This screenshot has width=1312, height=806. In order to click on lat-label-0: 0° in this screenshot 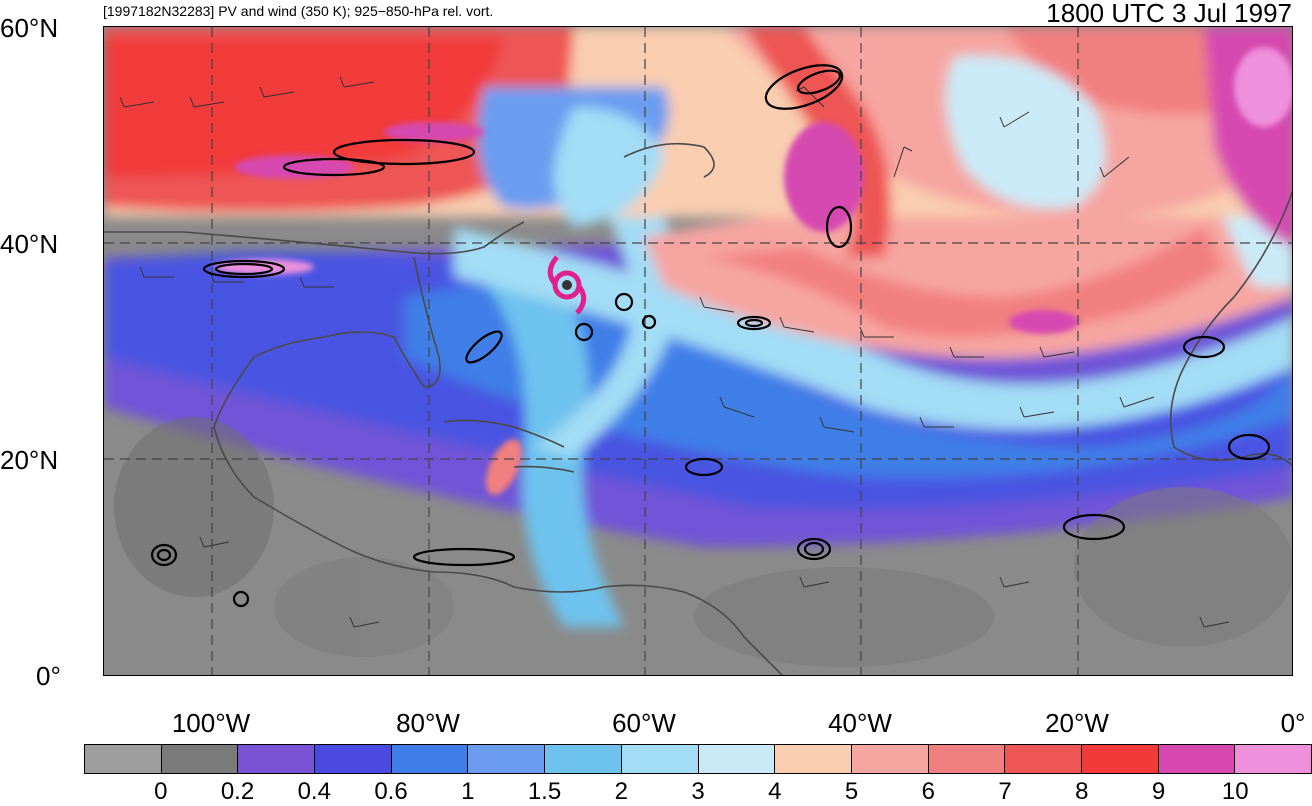, I will do `click(48, 676)`.